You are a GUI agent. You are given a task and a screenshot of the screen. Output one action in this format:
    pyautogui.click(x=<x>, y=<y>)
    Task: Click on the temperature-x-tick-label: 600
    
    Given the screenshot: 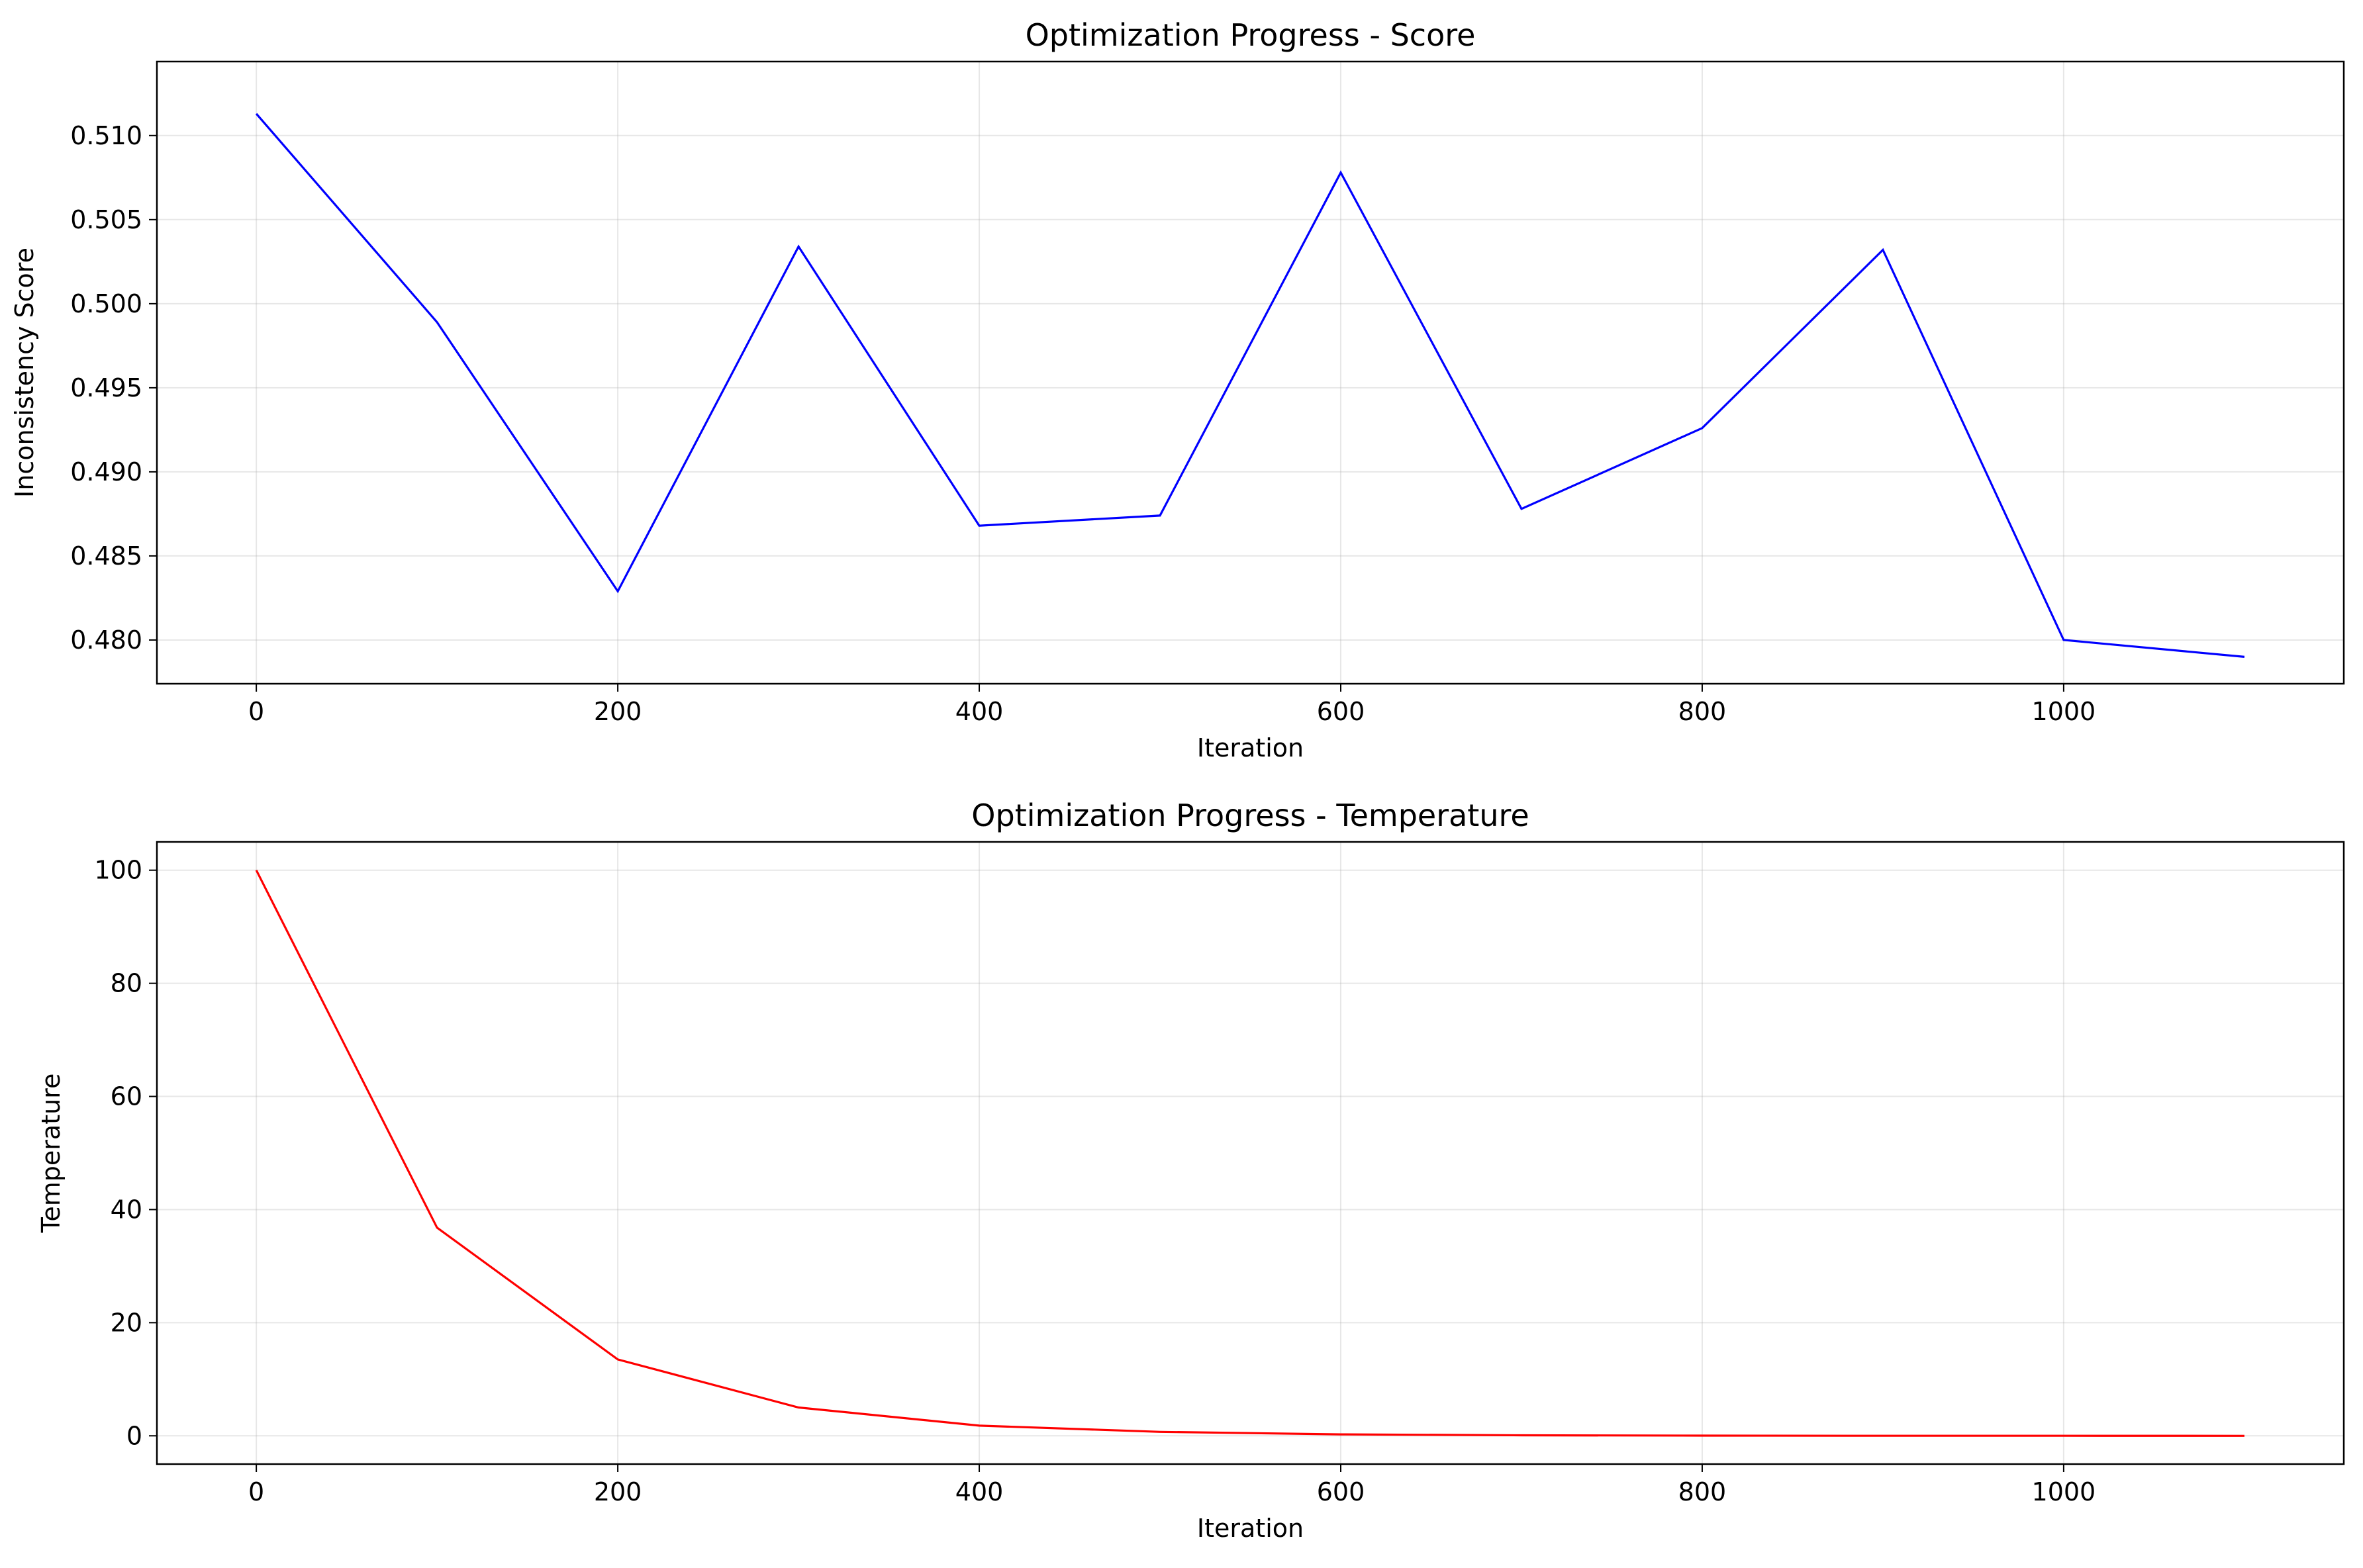 What is the action you would take?
    pyautogui.click(x=1341, y=1491)
    